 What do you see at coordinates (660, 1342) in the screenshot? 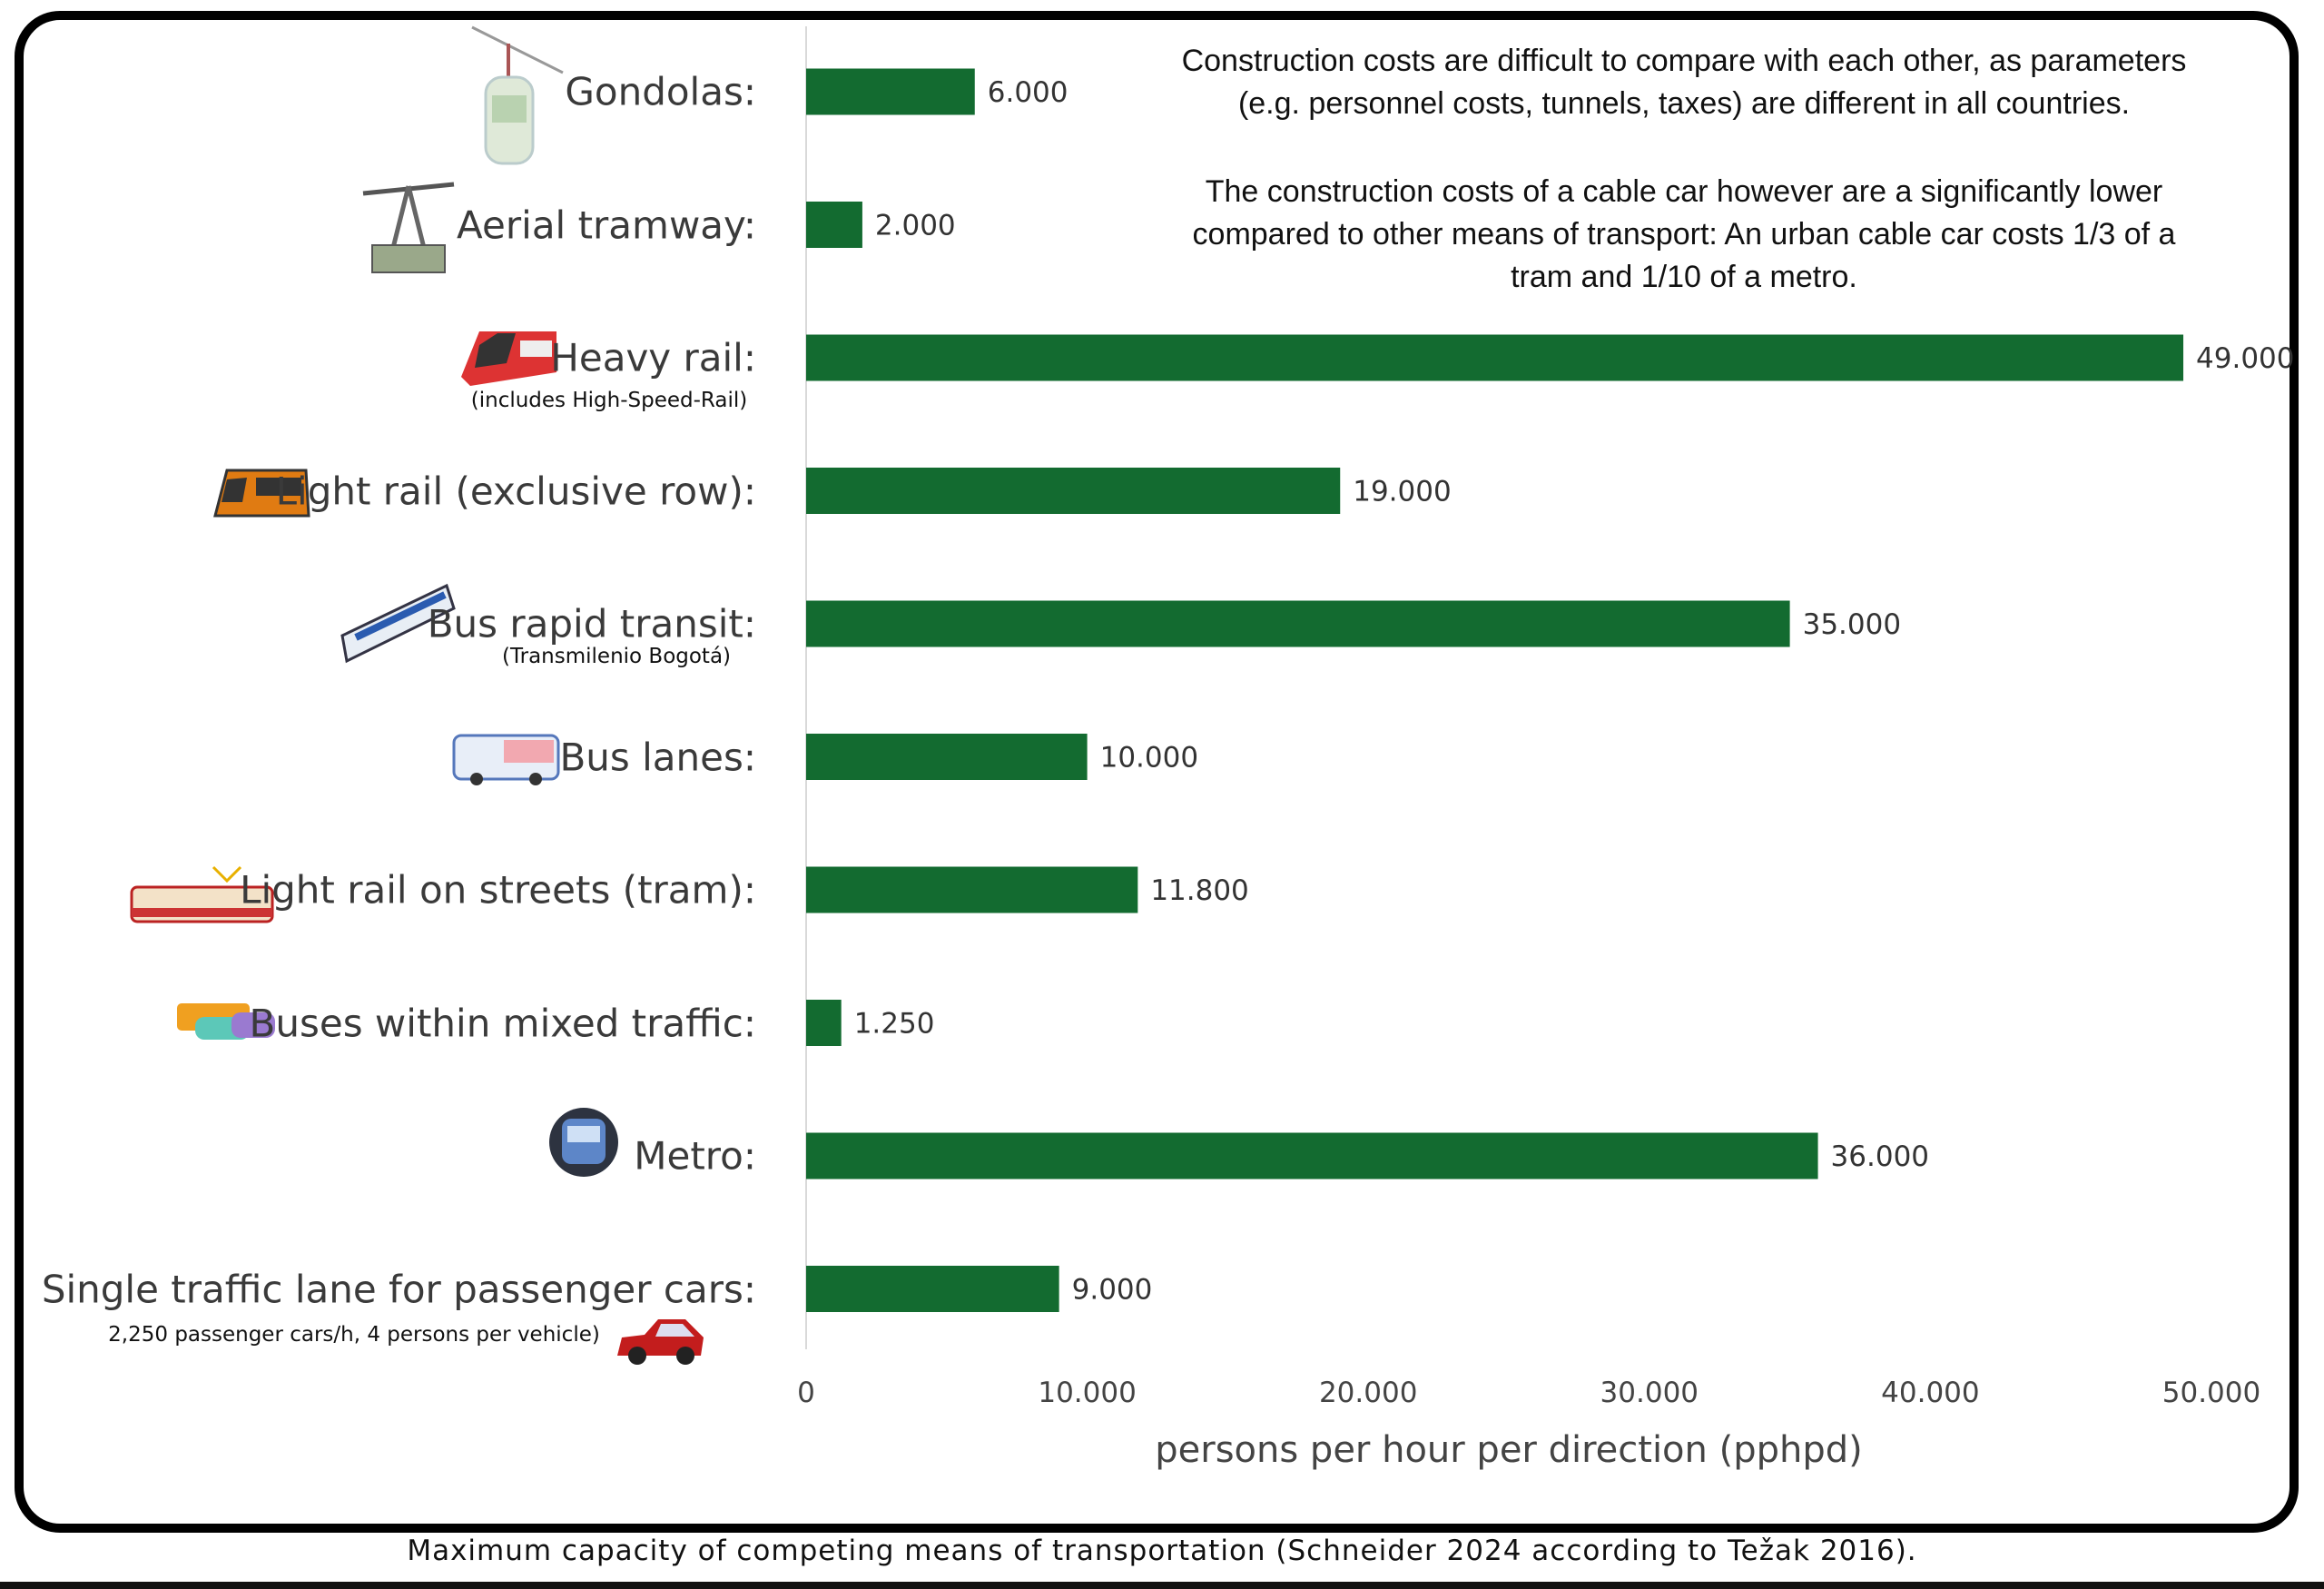
I see `car-icon` at bounding box center [660, 1342].